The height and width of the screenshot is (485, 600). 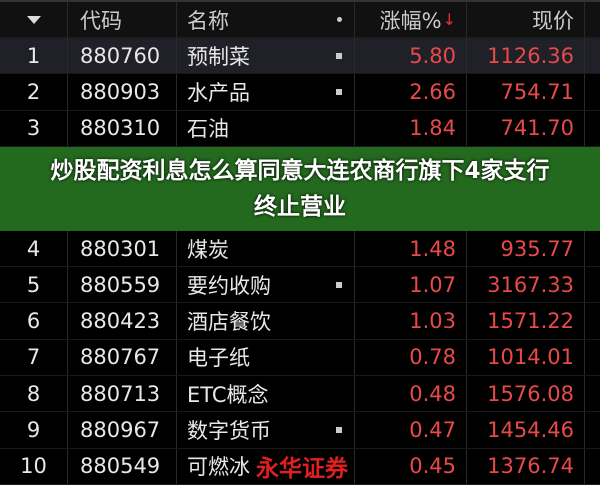 I want to click on table-header: 代码 名称 涨幅% ↓ 现价, so click(x=300, y=19).